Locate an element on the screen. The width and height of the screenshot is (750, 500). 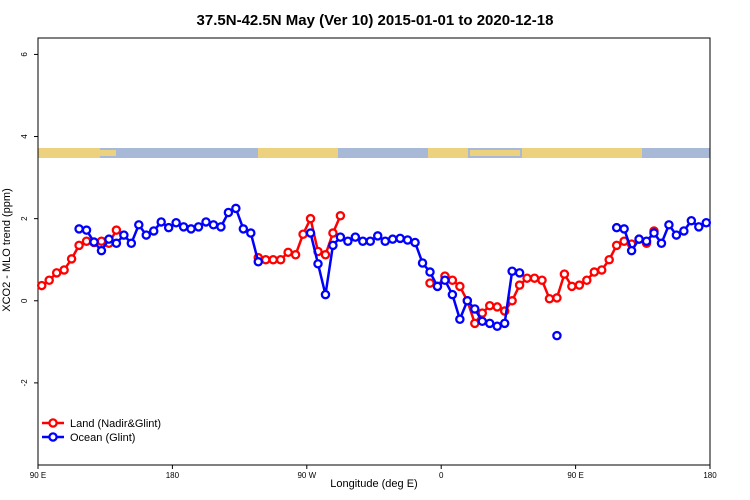
legend-label: Land (Nadir&Glint) is located at coordinates (115, 424).